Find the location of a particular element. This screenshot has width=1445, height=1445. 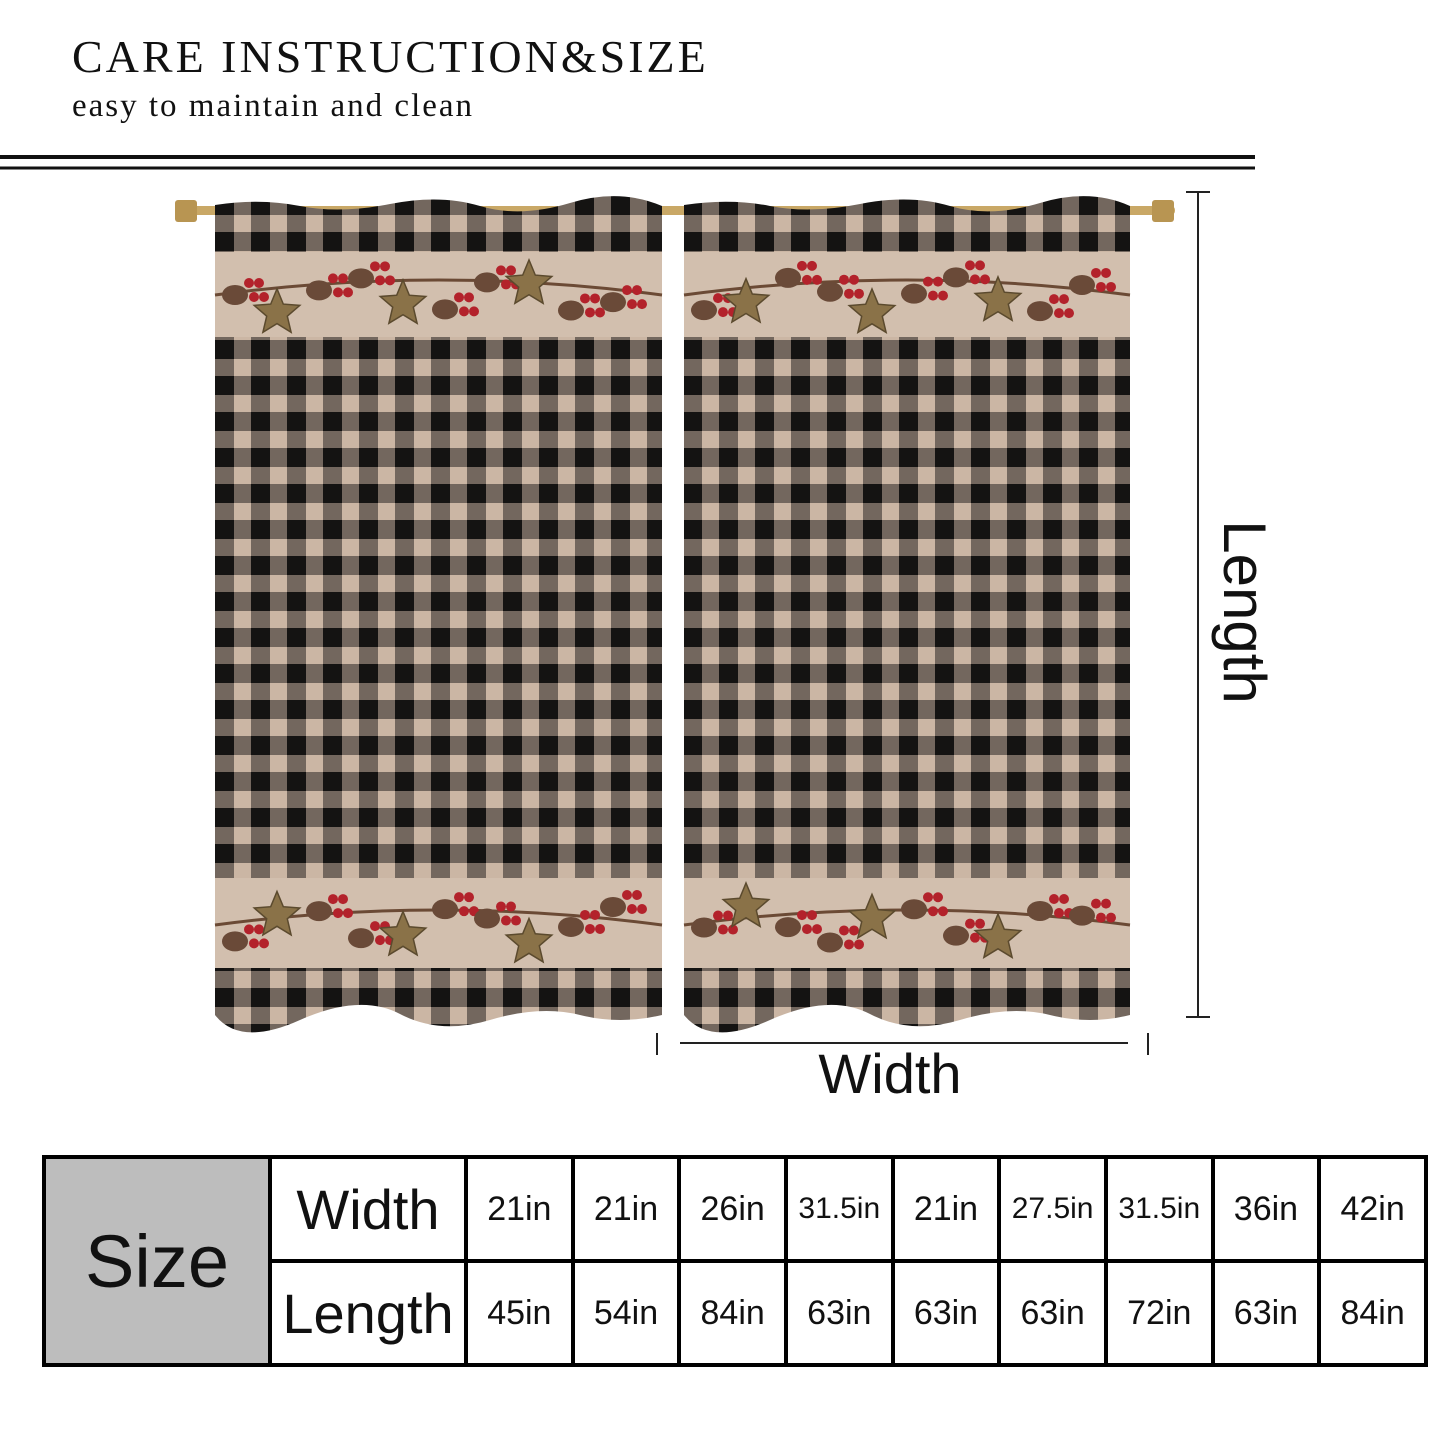

table-cell: 72in is located at coordinates (1159, 1313).